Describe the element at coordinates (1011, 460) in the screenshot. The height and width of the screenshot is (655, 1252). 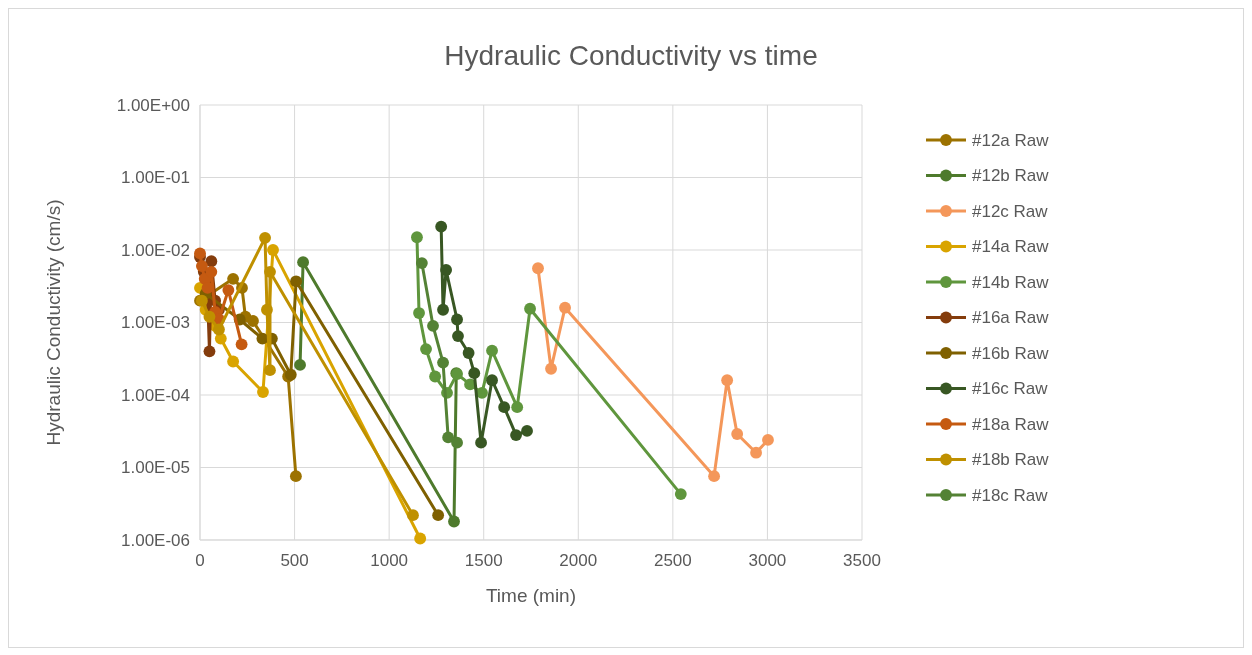
I see `legend-label: #18b Raw` at that location.